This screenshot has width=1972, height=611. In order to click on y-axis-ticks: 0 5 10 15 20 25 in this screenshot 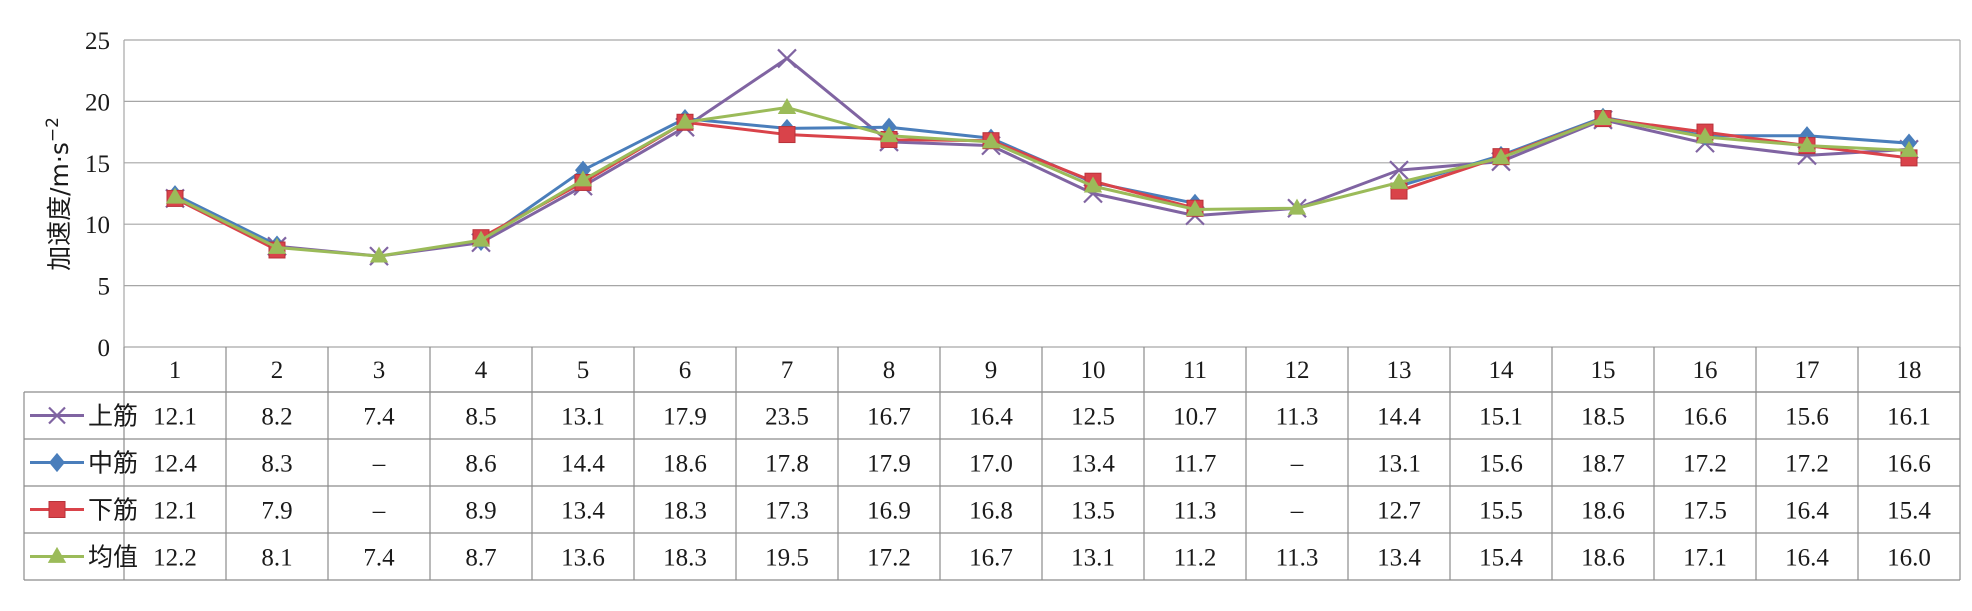, I will do `click(97, 195)`.